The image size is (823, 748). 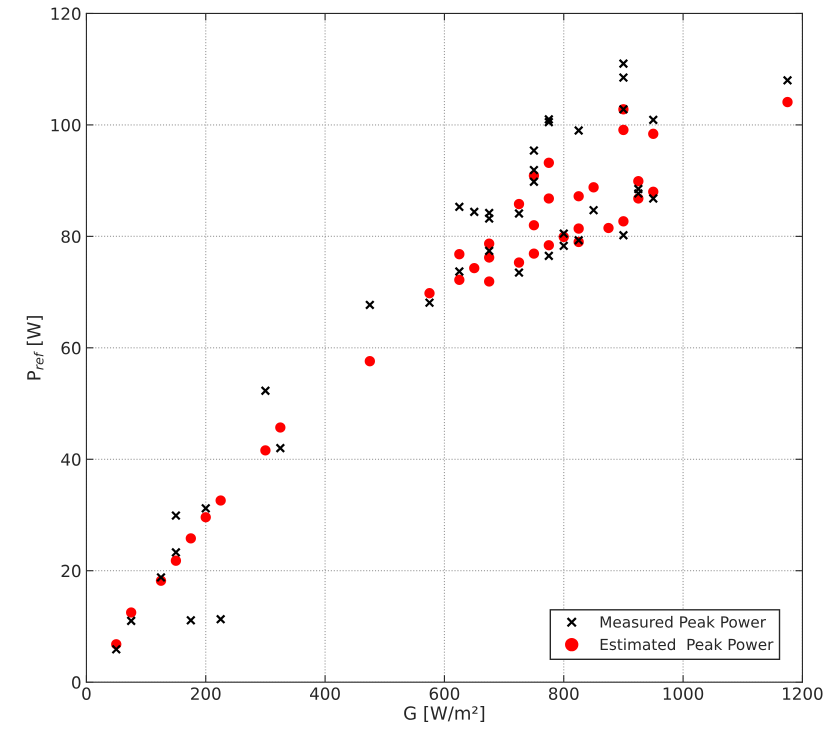 What do you see at coordinates (66, 13) in the screenshot?
I see `y-tick-label: 120` at bounding box center [66, 13].